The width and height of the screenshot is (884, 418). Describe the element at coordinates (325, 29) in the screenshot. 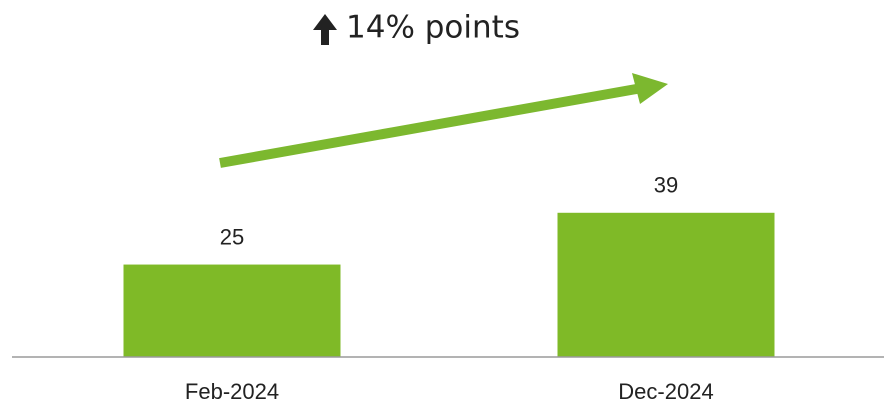

I see `up-arrow-icon` at that location.